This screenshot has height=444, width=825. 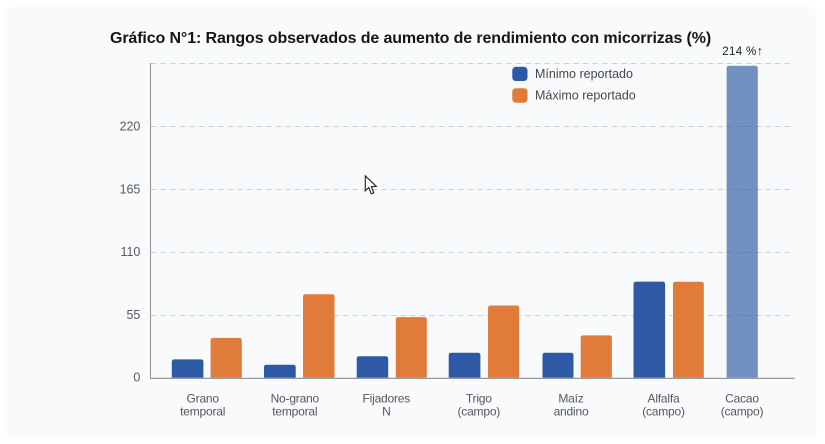 What do you see at coordinates (570, 399) in the screenshot?
I see `svg-text: Maíz` at bounding box center [570, 399].